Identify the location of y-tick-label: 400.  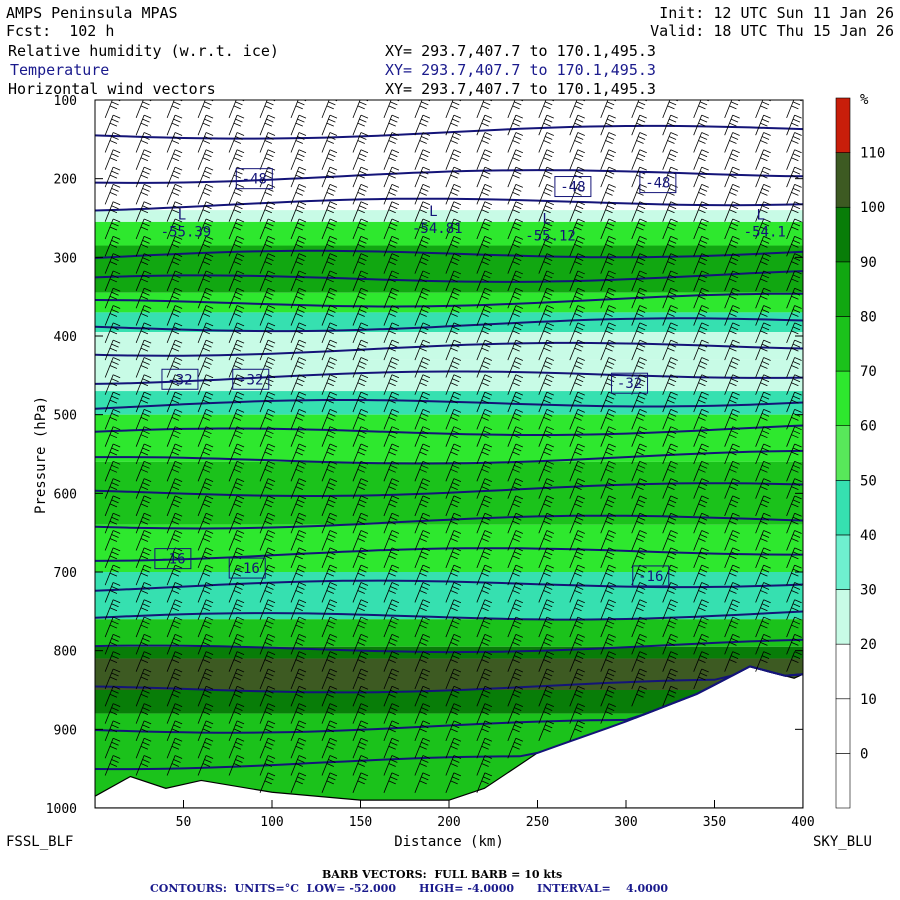
(65, 337).